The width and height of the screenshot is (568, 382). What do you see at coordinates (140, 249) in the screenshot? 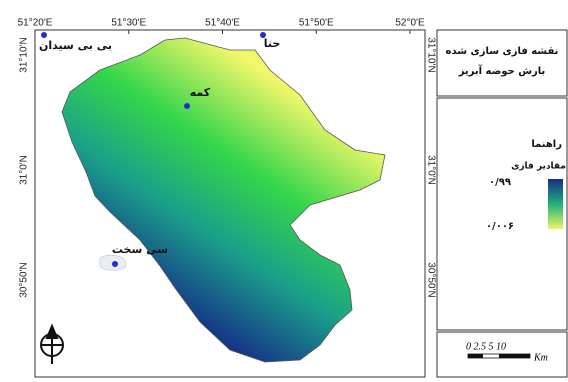
I see `place-label: سی سخت` at bounding box center [140, 249].